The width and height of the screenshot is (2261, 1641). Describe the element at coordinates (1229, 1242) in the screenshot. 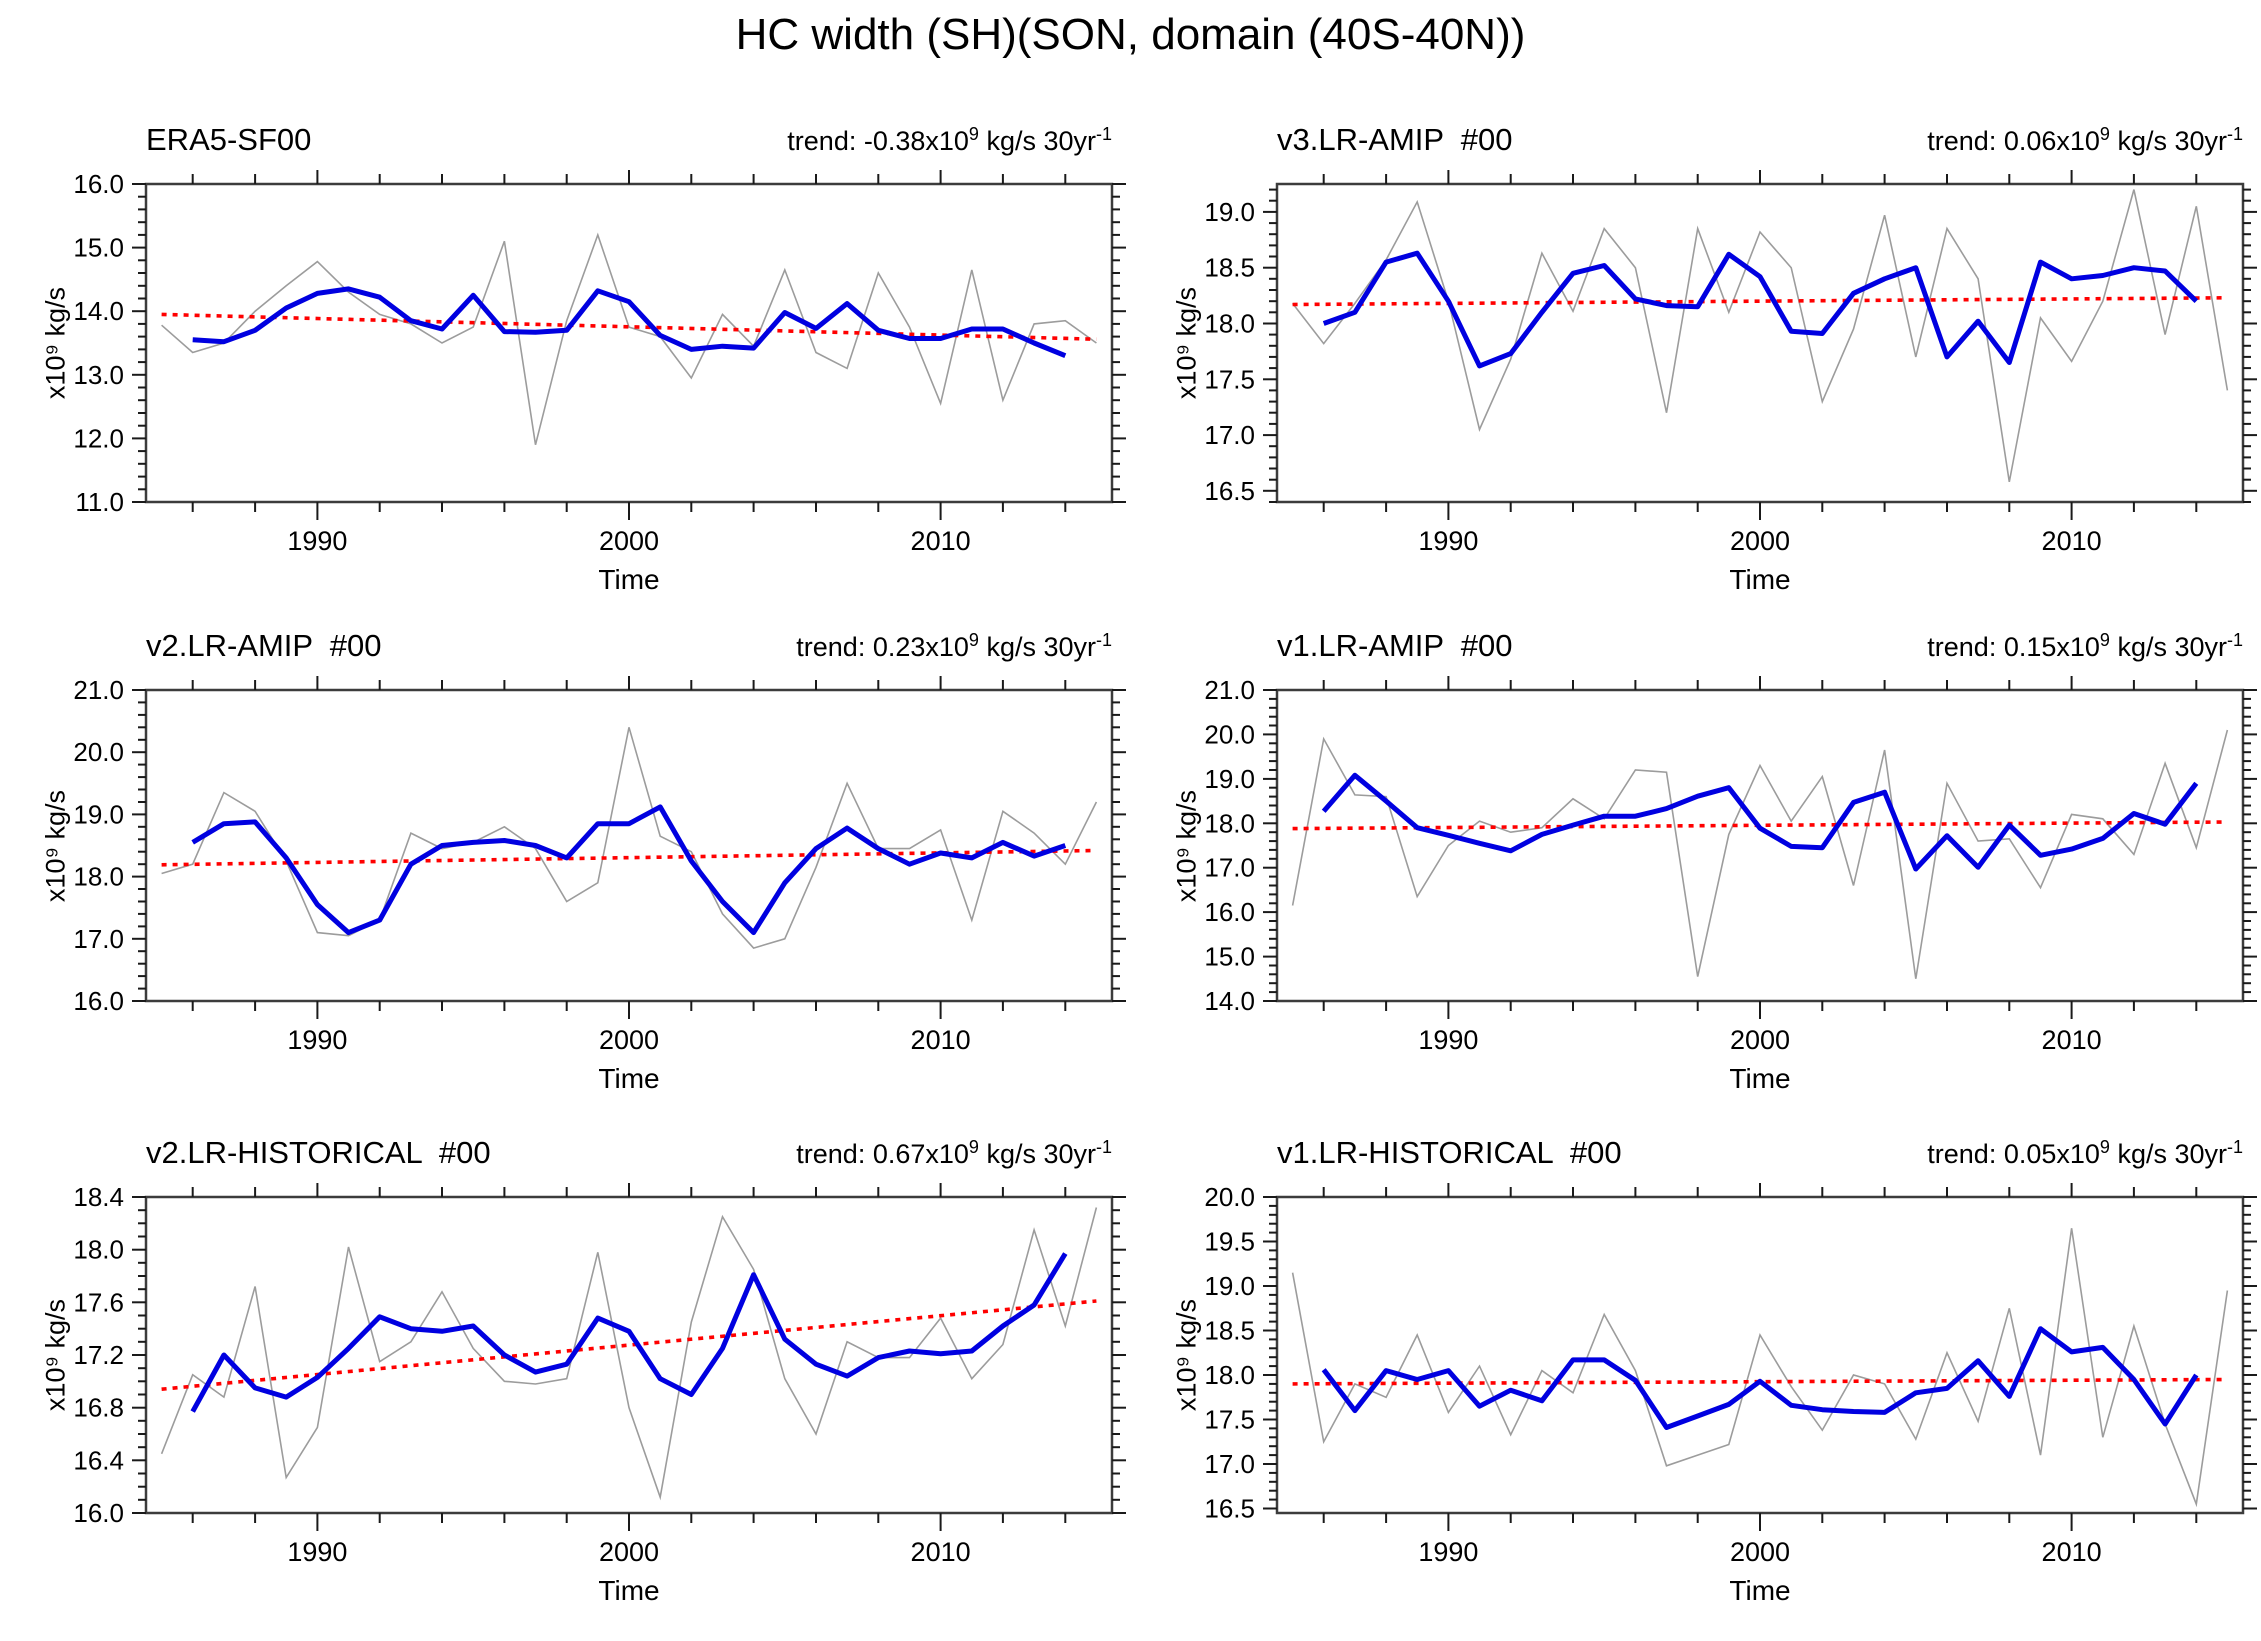

I see `y-tick-label: 19.5` at that location.